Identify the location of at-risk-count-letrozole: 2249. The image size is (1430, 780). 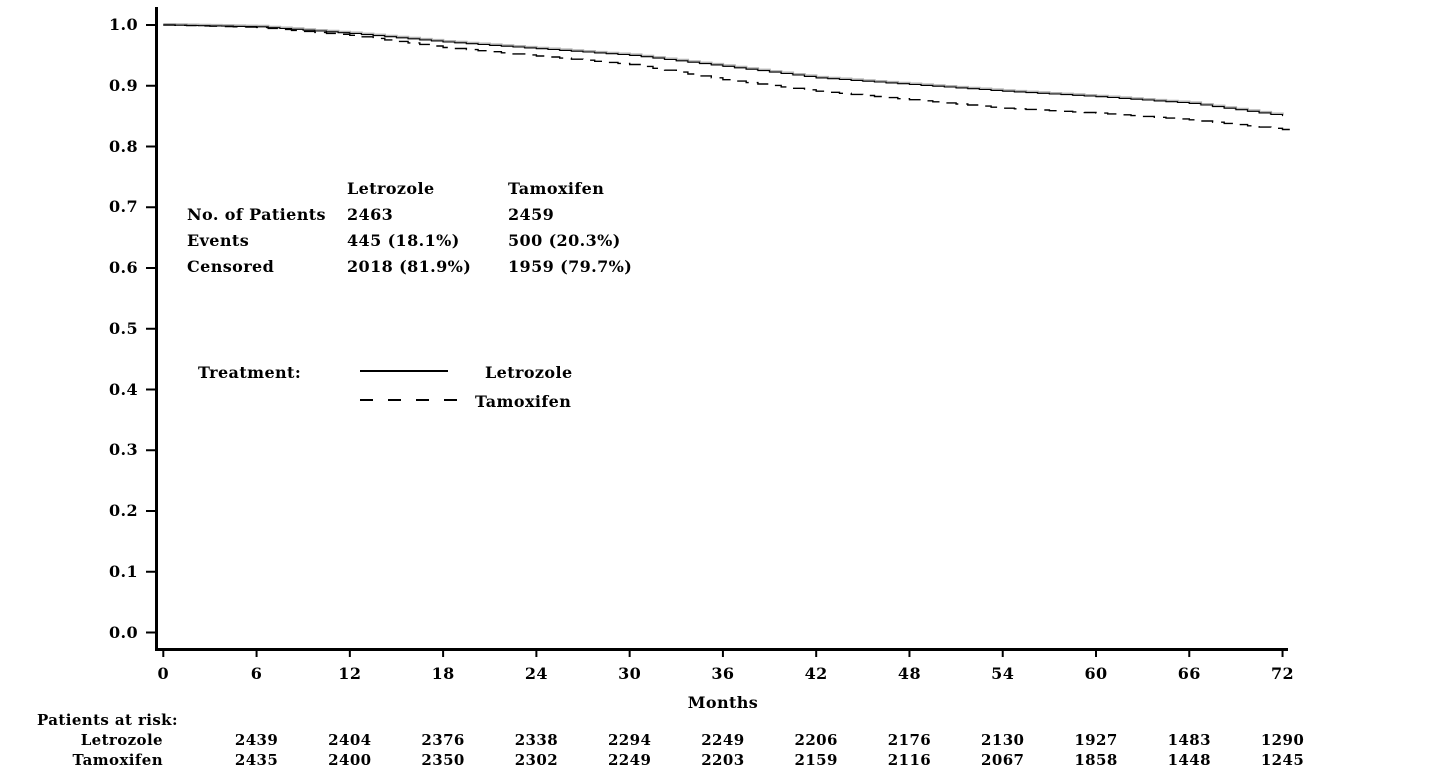
(723, 740).